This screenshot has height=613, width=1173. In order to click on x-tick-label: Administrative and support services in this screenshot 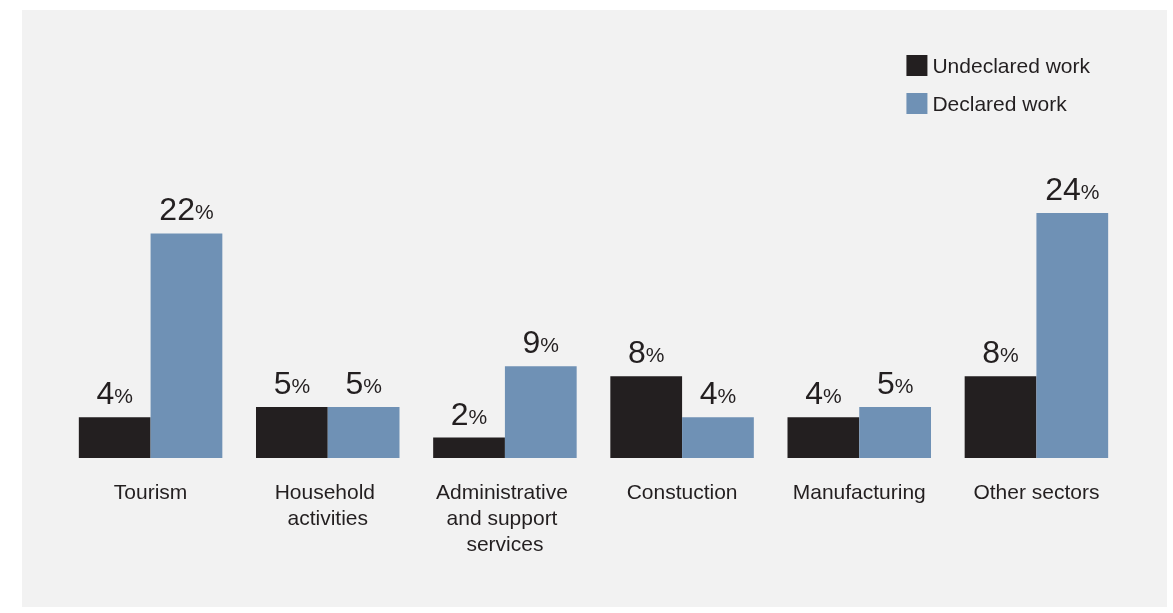, I will do `click(505, 517)`.